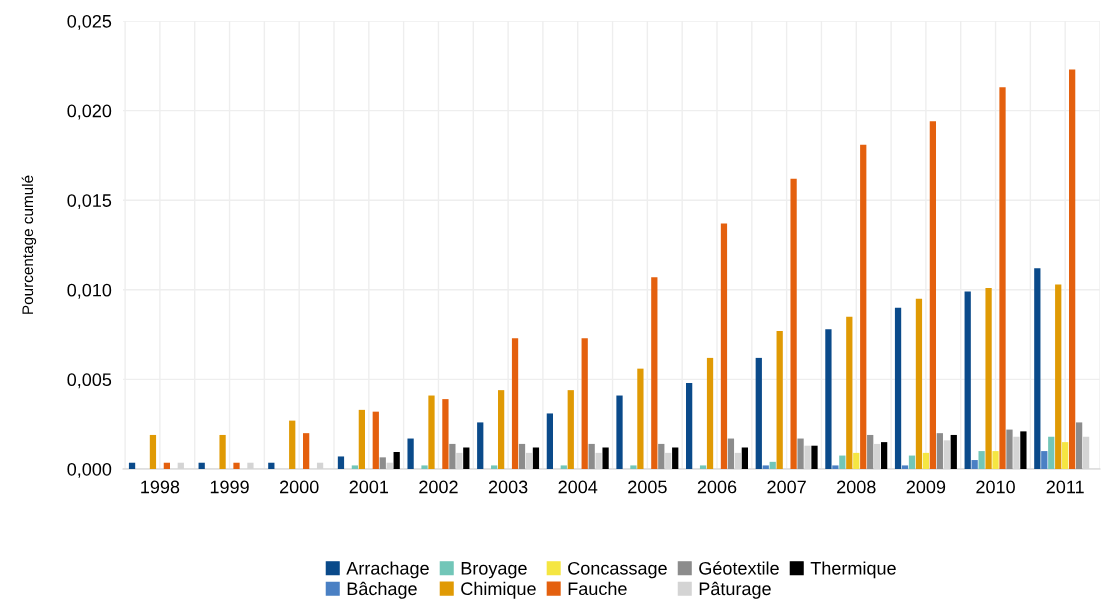 This screenshot has width=1101, height=606. What do you see at coordinates (387, 570) in the screenshot?
I see `legend-label: Arrachage` at bounding box center [387, 570].